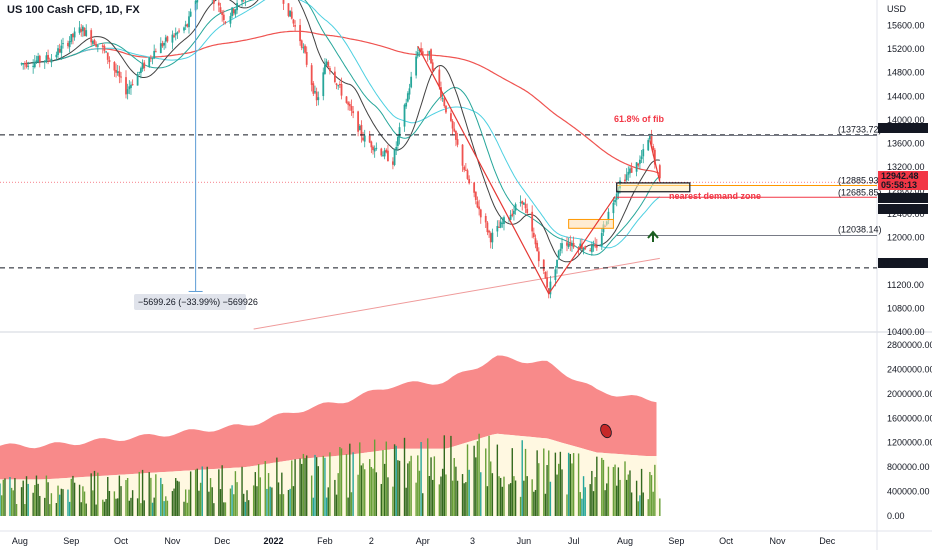  What do you see at coordinates (908, 492) in the screenshot?
I see `volume-axis-tick: 400000.00` at bounding box center [908, 492].